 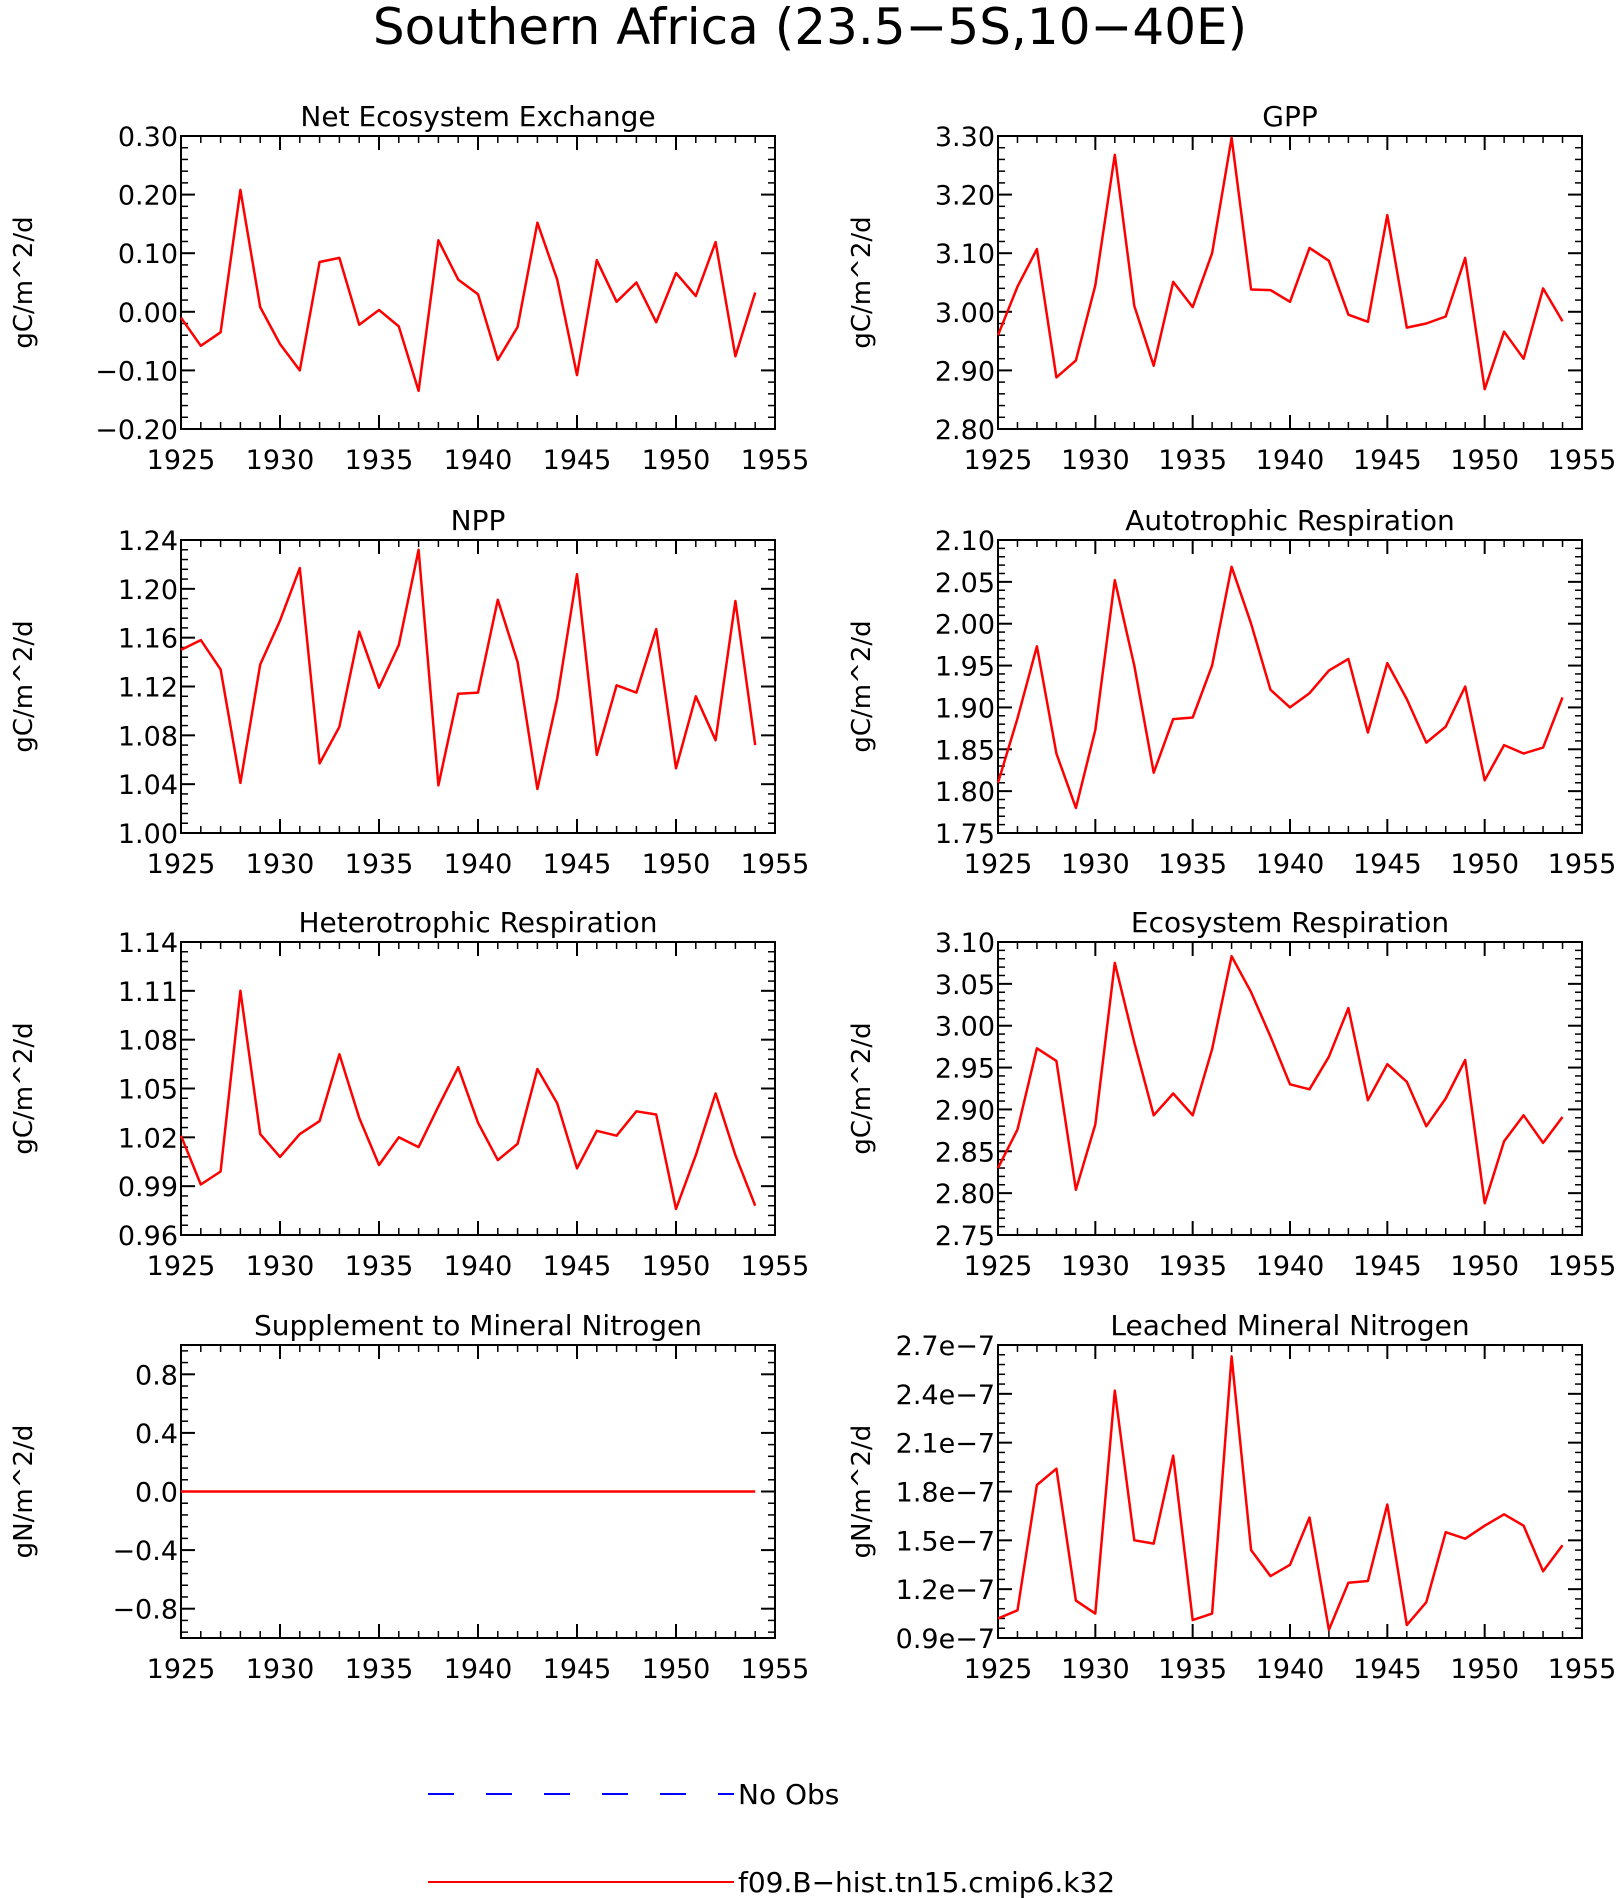 What do you see at coordinates (965, 834) in the screenshot?
I see `y-tick-label: 1.75` at bounding box center [965, 834].